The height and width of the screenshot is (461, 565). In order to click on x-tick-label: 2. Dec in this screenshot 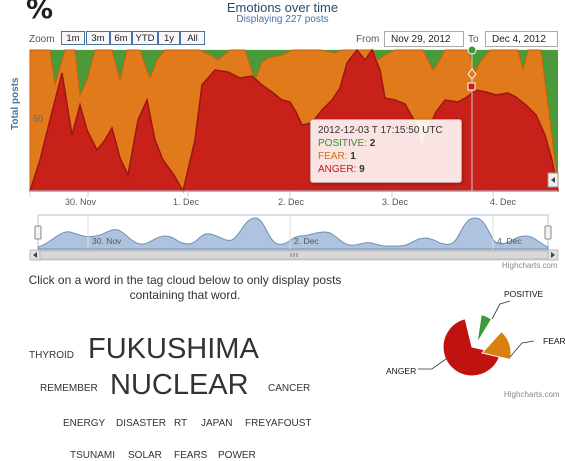, I will do `click(291, 202)`.